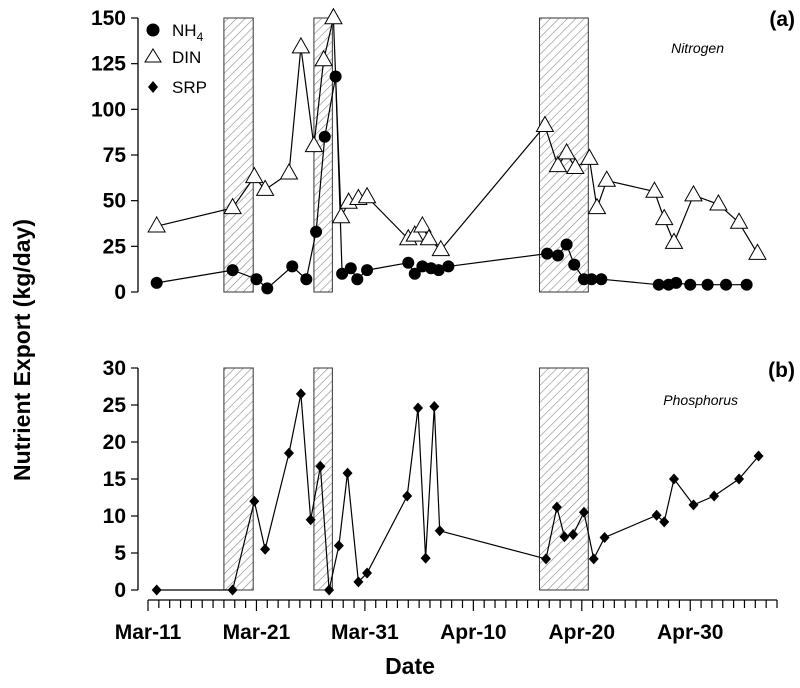  What do you see at coordinates (120, 590) in the screenshot?
I see `y-tick-label: 0` at bounding box center [120, 590].